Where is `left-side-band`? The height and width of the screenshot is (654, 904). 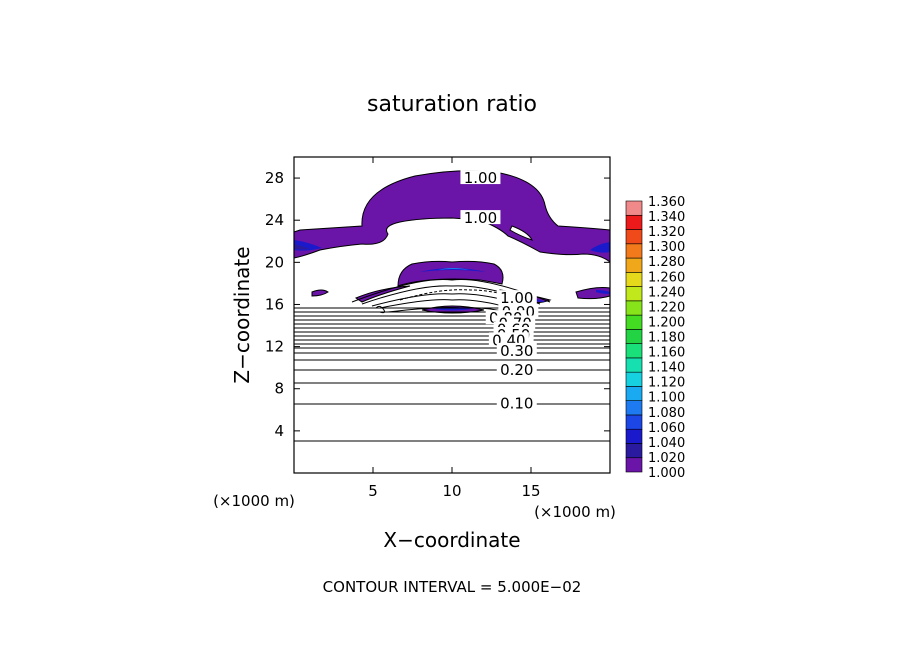
left-side-band is located at coordinates (382, 294).